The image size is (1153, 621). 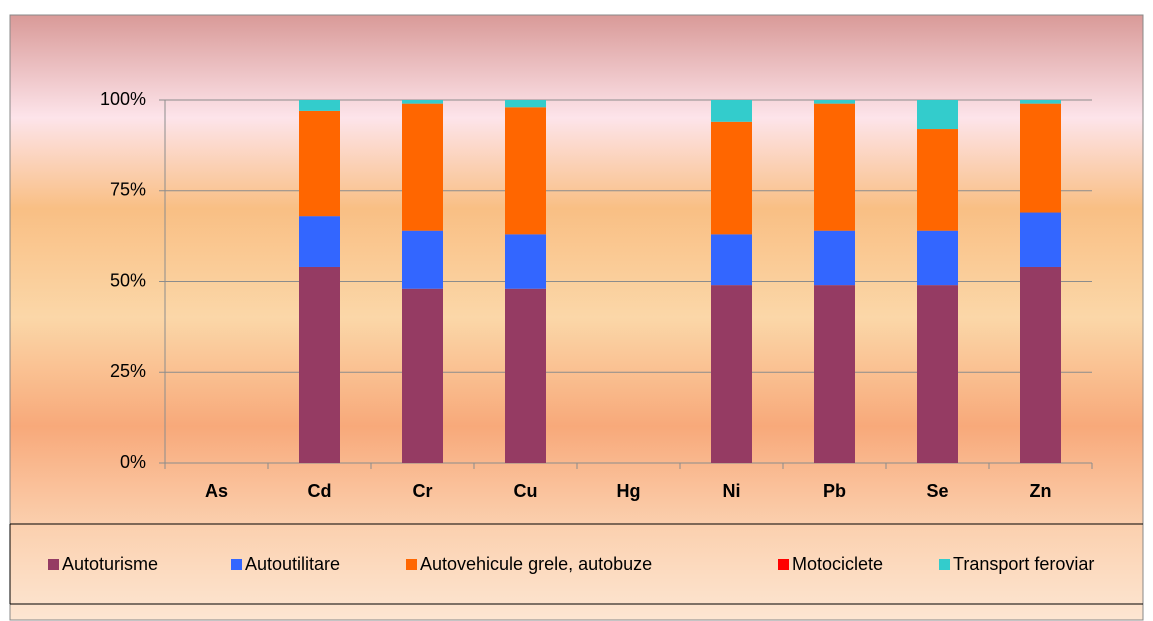 What do you see at coordinates (216, 491) in the screenshot?
I see `x-tick-label: As` at bounding box center [216, 491].